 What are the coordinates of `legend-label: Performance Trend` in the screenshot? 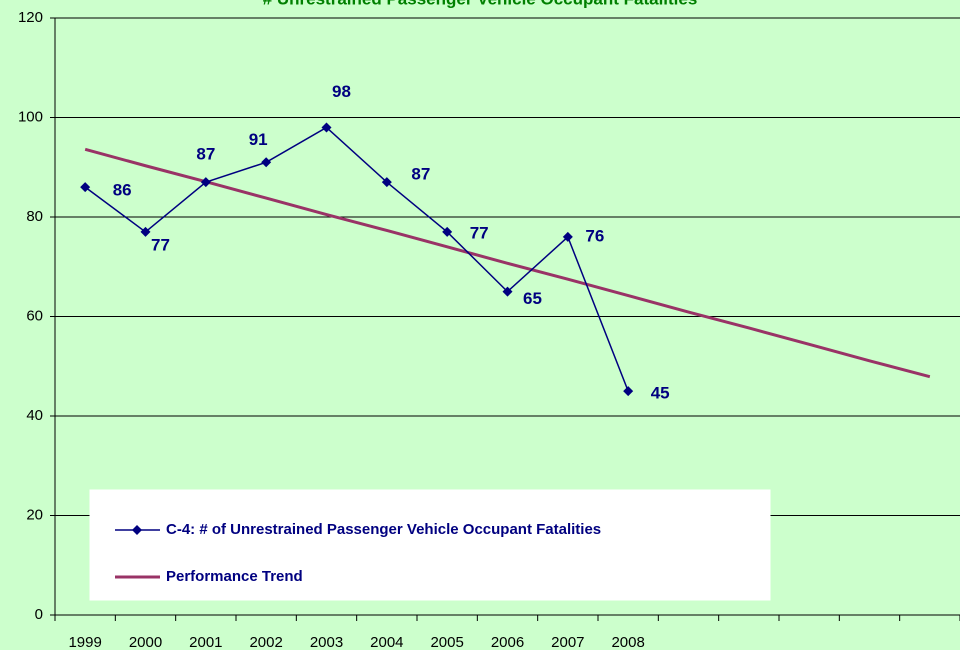 It's located at (234, 576).